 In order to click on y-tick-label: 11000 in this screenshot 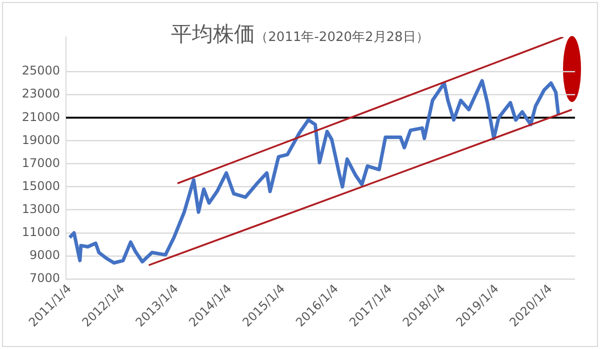, I will do `click(41, 232)`.